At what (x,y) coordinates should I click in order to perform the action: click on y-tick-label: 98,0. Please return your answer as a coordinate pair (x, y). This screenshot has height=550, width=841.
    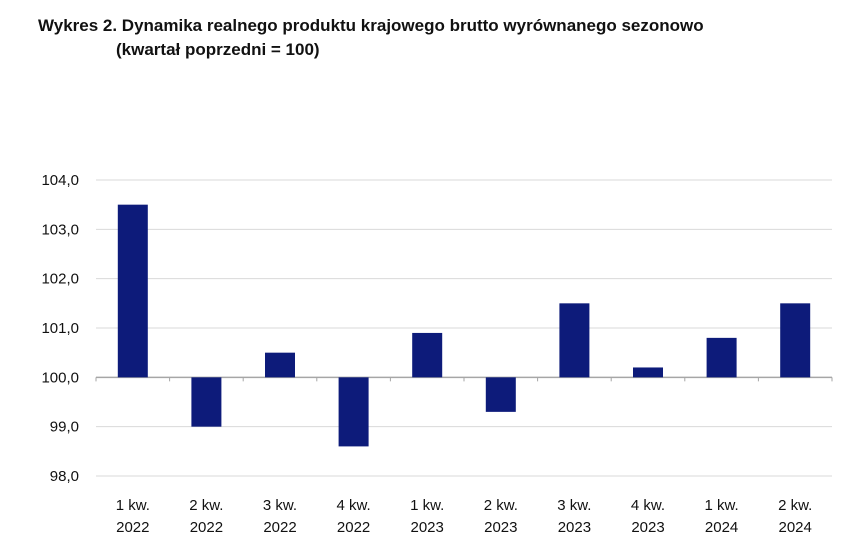
    Looking at the image, I should click on (64, 476).